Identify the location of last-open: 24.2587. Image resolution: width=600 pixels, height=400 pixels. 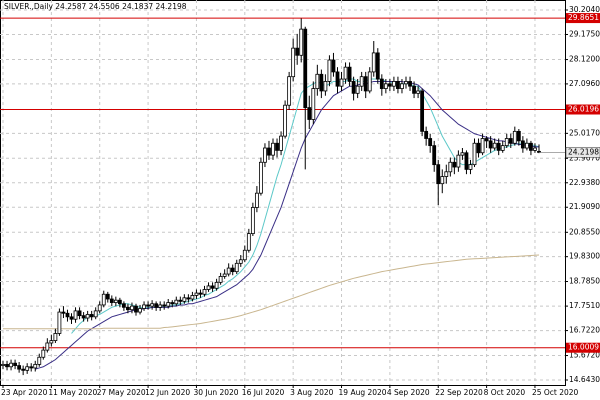
(70, 6).